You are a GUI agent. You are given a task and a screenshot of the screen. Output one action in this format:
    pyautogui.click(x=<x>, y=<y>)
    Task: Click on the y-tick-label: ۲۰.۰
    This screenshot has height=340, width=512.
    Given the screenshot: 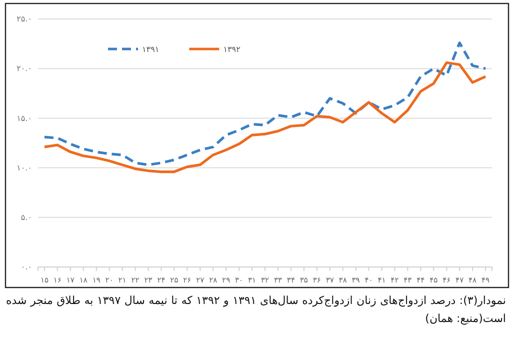 What is the action you would take?
    pyautogui.click(x=24, y=69)
    